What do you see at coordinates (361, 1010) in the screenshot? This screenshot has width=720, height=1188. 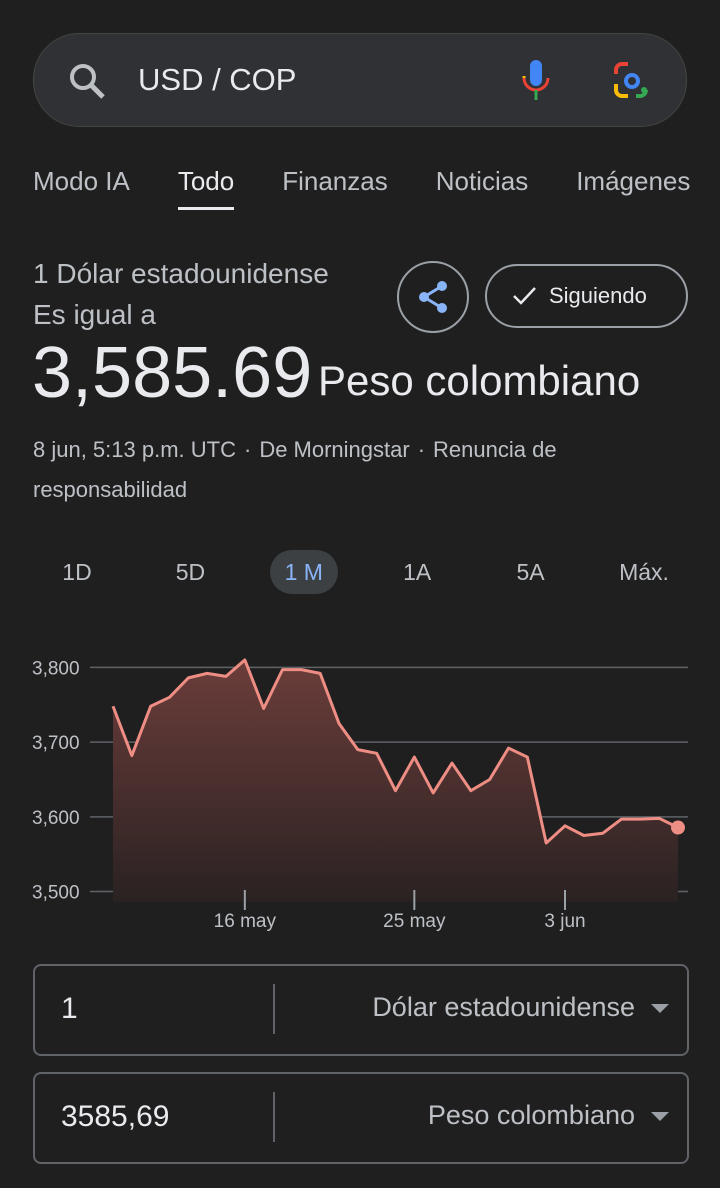 I see `converter-row: 1 Dólar estadounidense` at bounding box center [361, 1010].